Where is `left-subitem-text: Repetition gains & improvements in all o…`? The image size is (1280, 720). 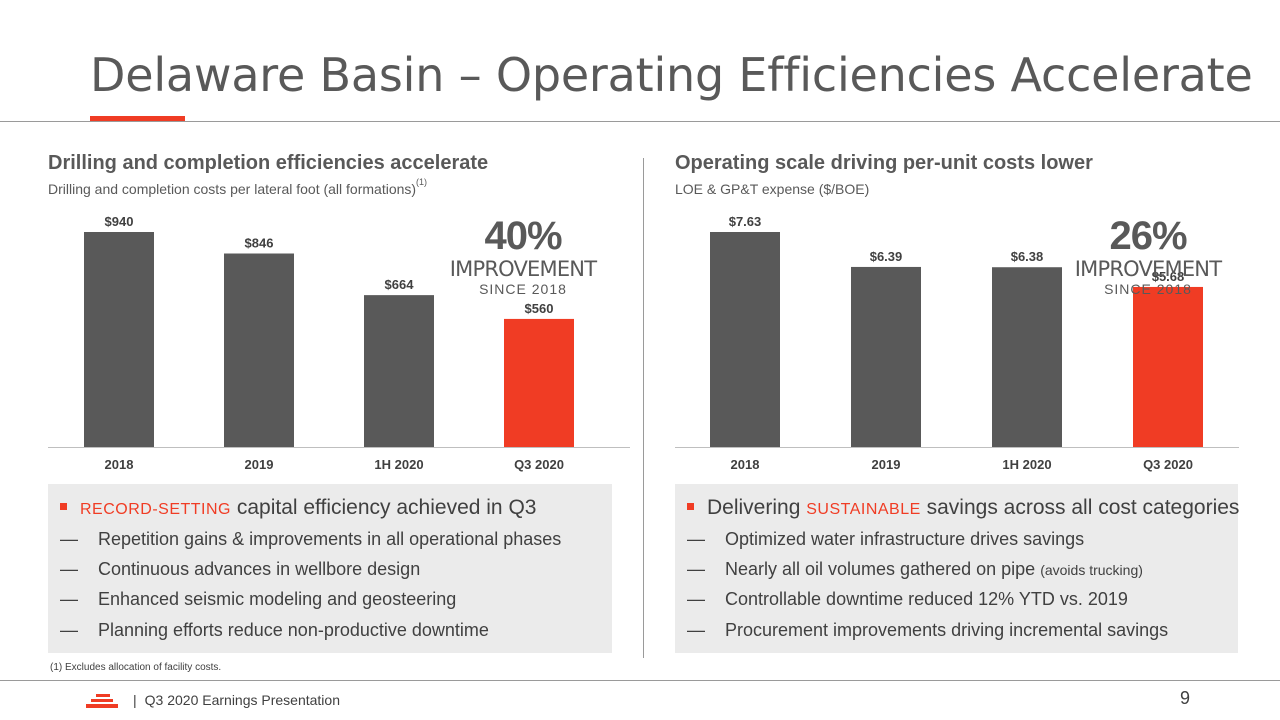 left-subitem-text: Repetition gains & improvements in all o… is located at coordinates (330, 539).